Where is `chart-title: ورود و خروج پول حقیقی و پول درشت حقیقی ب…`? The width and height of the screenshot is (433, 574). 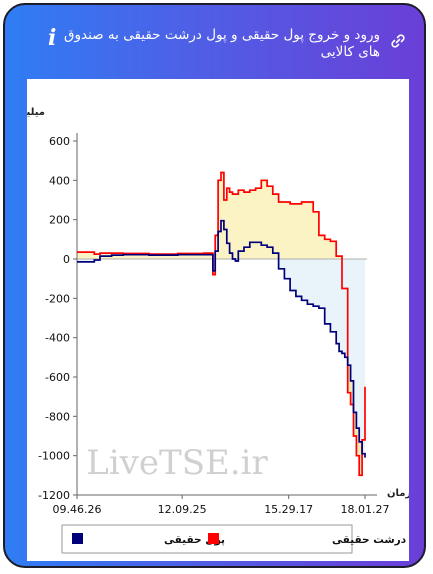
chart-title: ورود و خروج پول حقیقی و پول درشت حقیقی ب… is located at coordinates (222, 43).